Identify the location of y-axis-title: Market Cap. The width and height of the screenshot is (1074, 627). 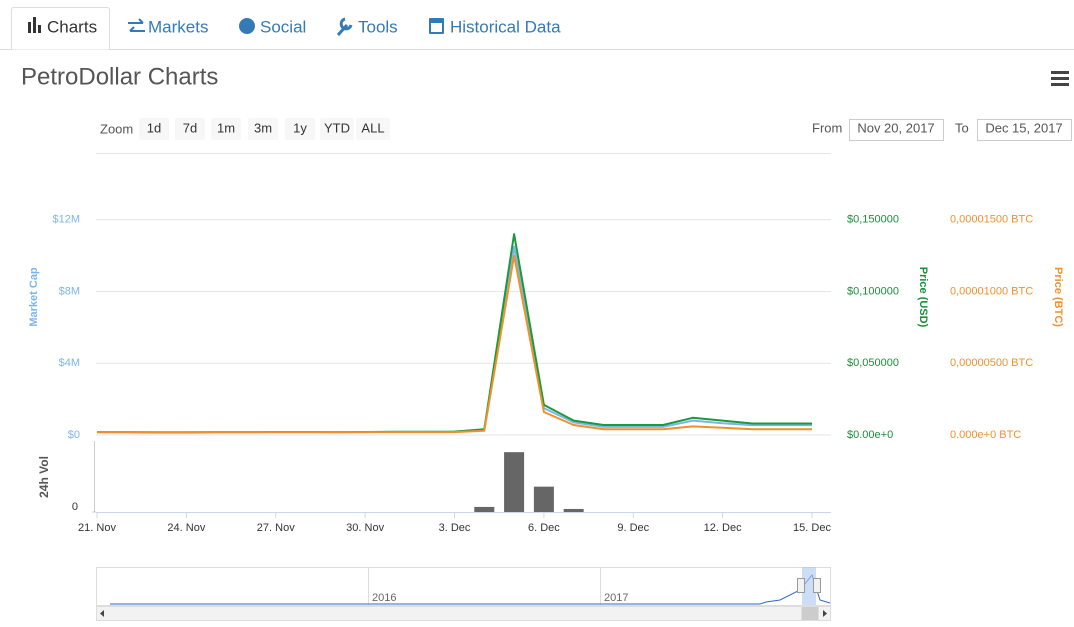
(34, 297).